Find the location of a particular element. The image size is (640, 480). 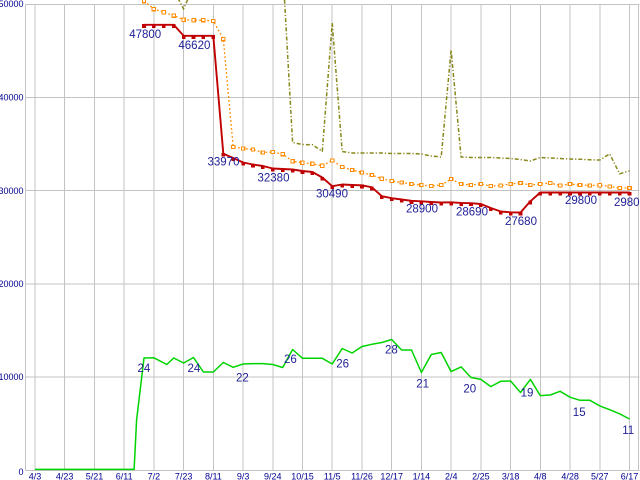

svg-text: 15 is located at coordinates (579, 413).